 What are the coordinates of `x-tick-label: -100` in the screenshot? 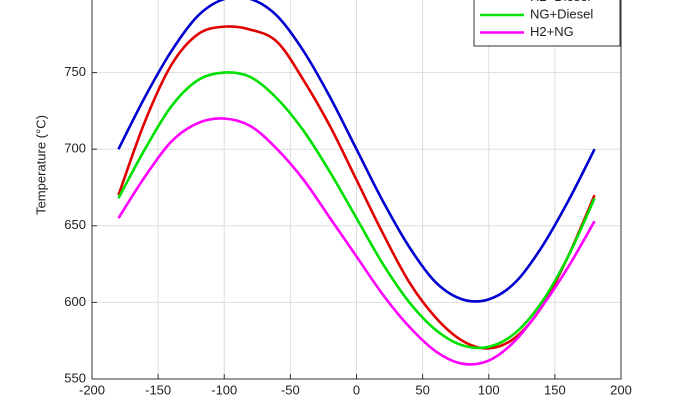 It's located at (224, 389).